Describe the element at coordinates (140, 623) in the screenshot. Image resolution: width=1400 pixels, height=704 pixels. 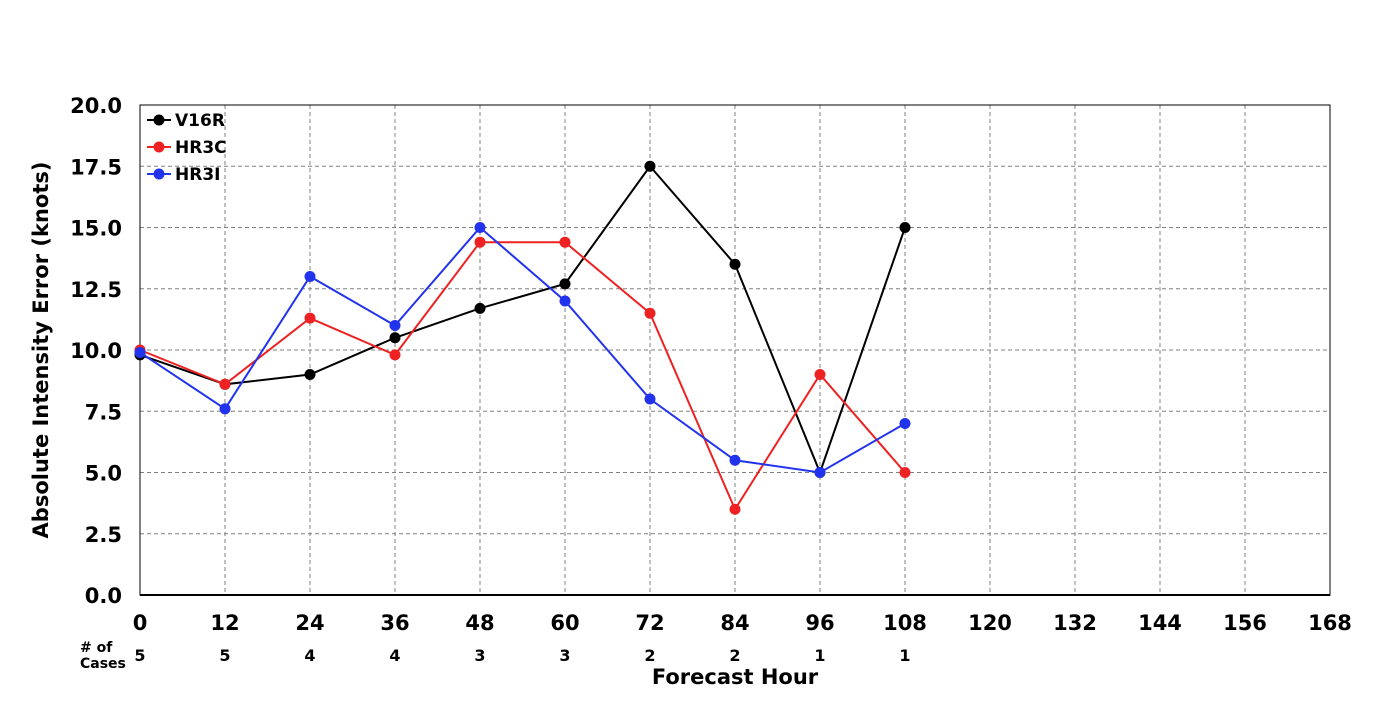
I see `x-tick-label: 0` at that location.